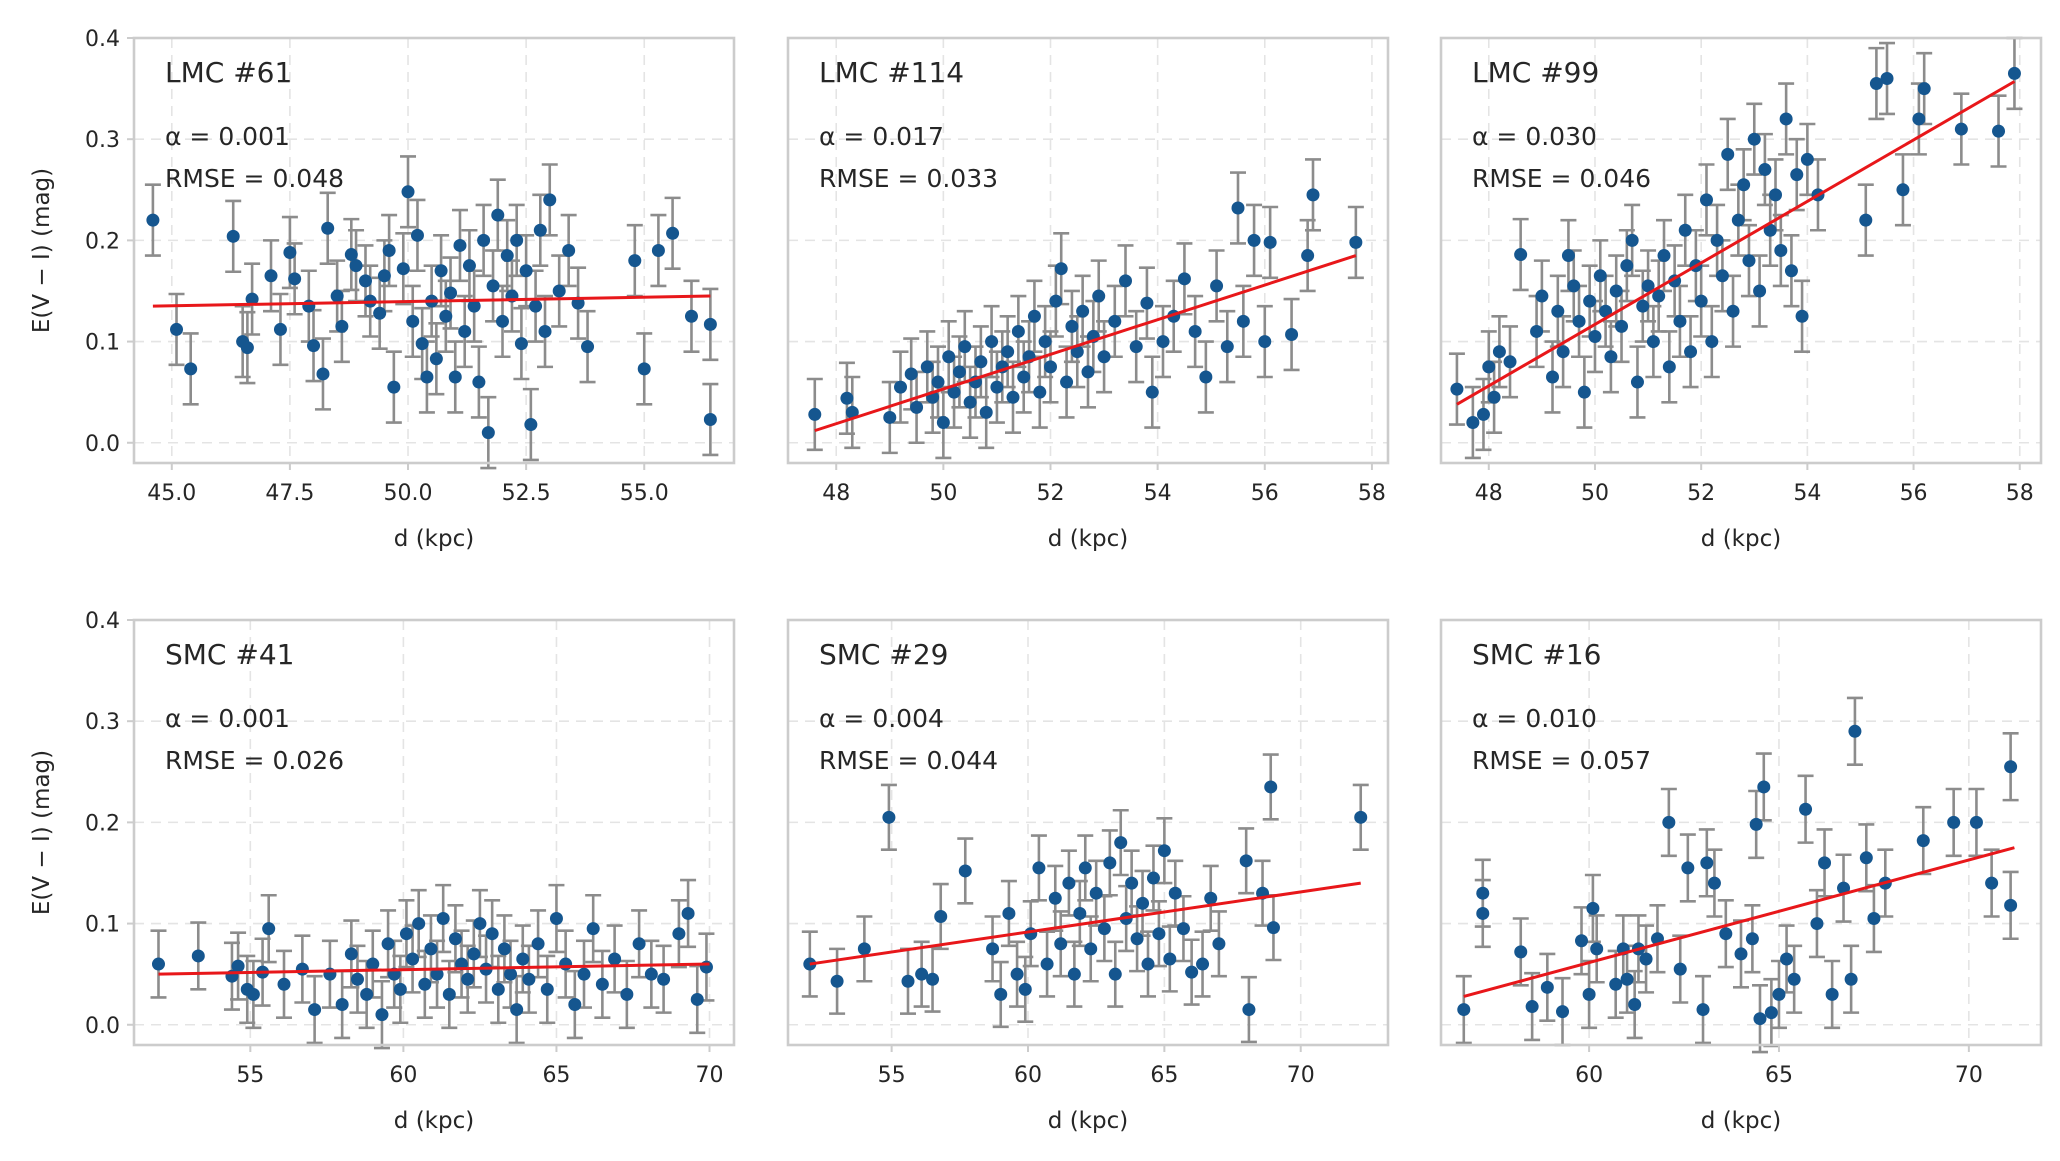 The image size is (2060, 1161). Describe the element at coordinates (42, 250) in the screenshot. I see `y-axis-label: E(V − I) (mag)` at that location.